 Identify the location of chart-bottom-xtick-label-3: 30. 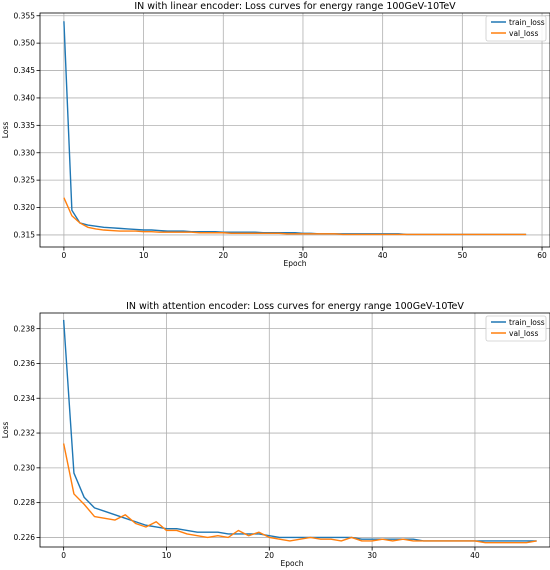
(372, 555).